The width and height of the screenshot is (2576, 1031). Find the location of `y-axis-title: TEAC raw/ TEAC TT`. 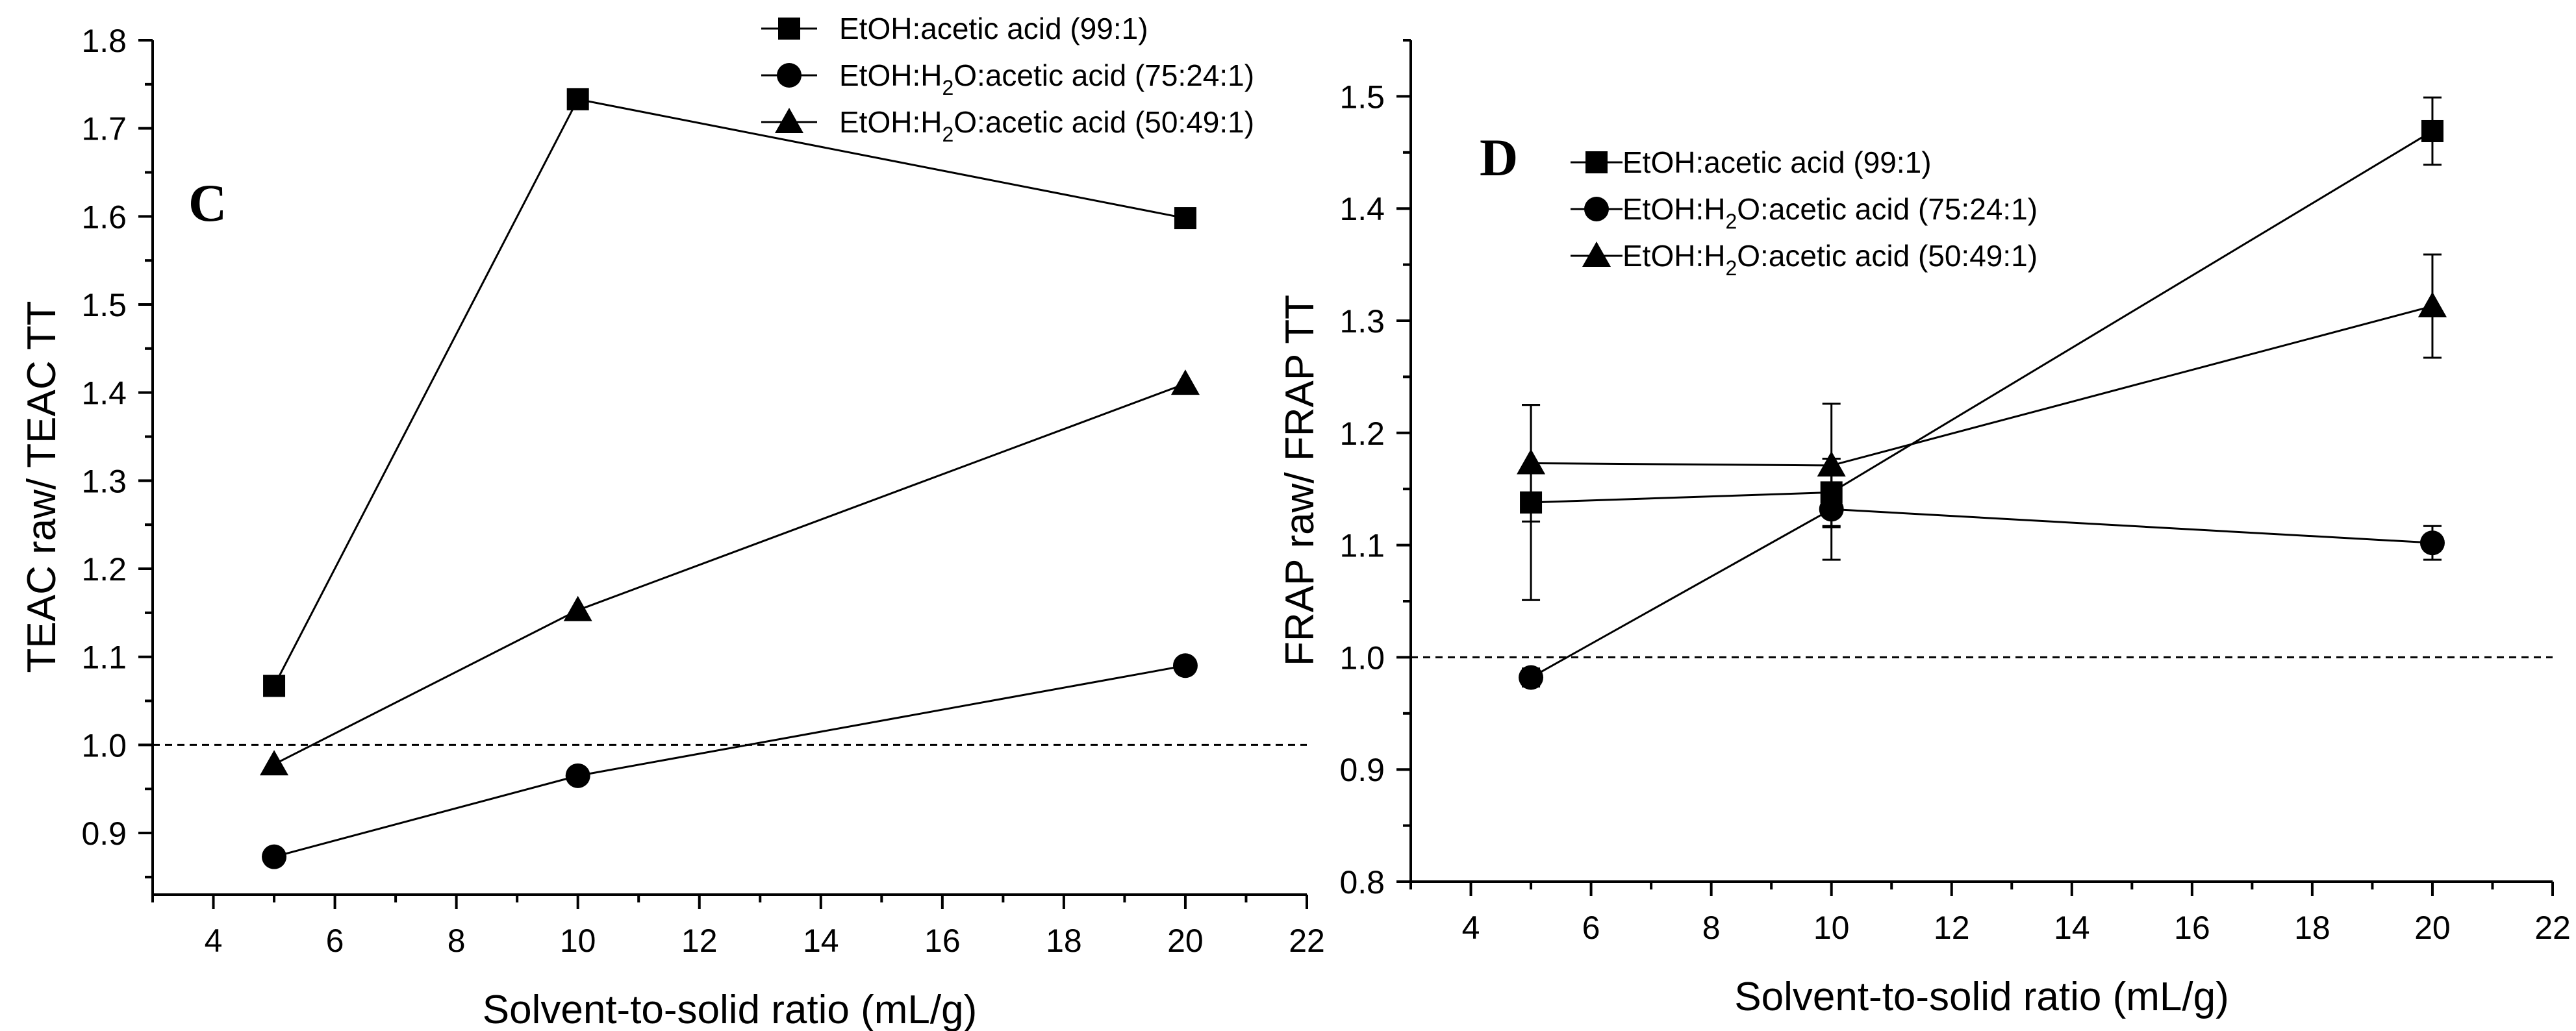

y-axis-title: TEAC raw/ TEAC TT is located at coordinates (41, 487).